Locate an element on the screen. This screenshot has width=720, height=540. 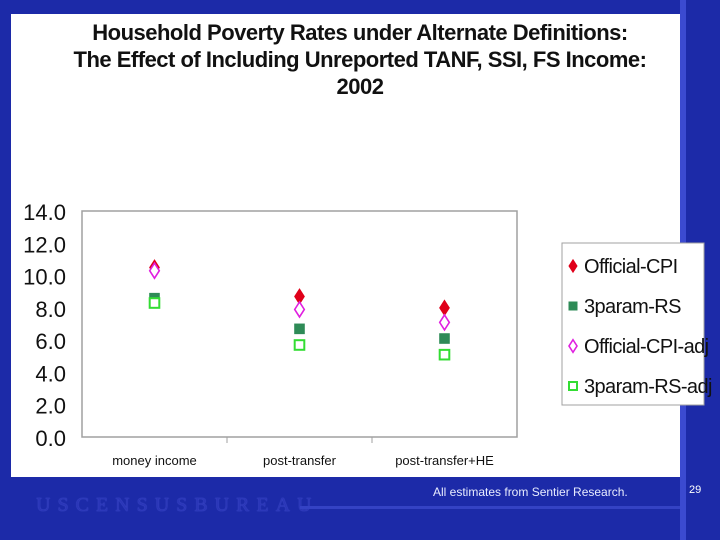
y-tick-label: 8.0 is located at coordinates (50, 309).